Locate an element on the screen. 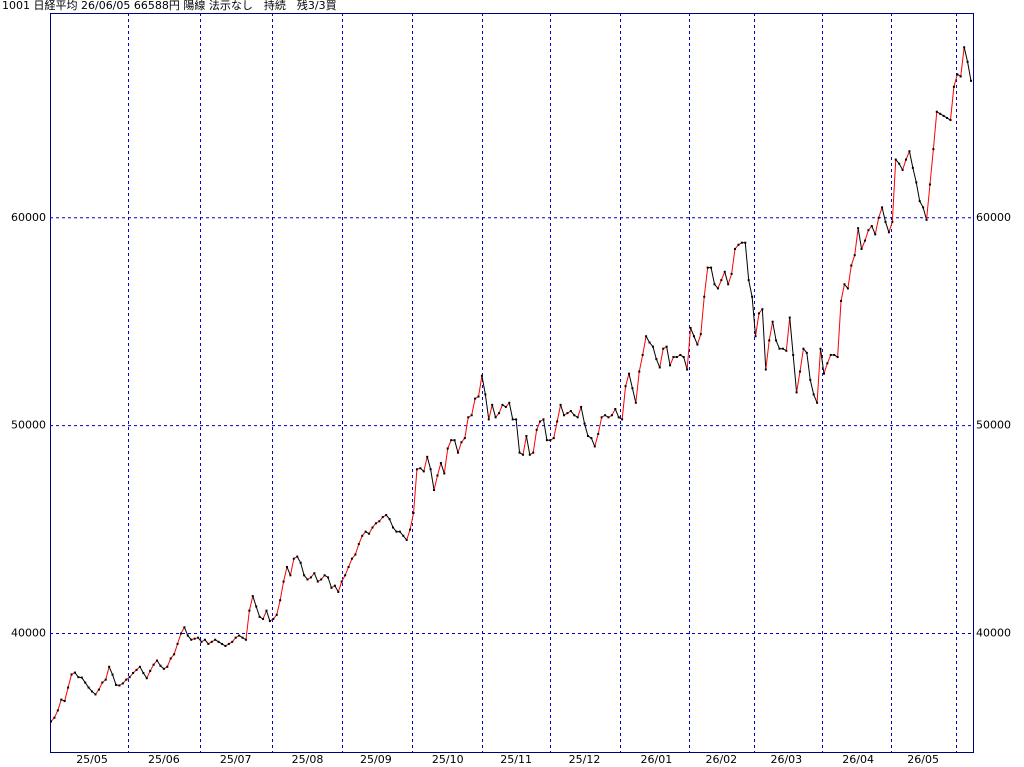 The height and width of the screenshot is (767, 1024). y-tick-label: 60000 is located at coordinates (28, 217).